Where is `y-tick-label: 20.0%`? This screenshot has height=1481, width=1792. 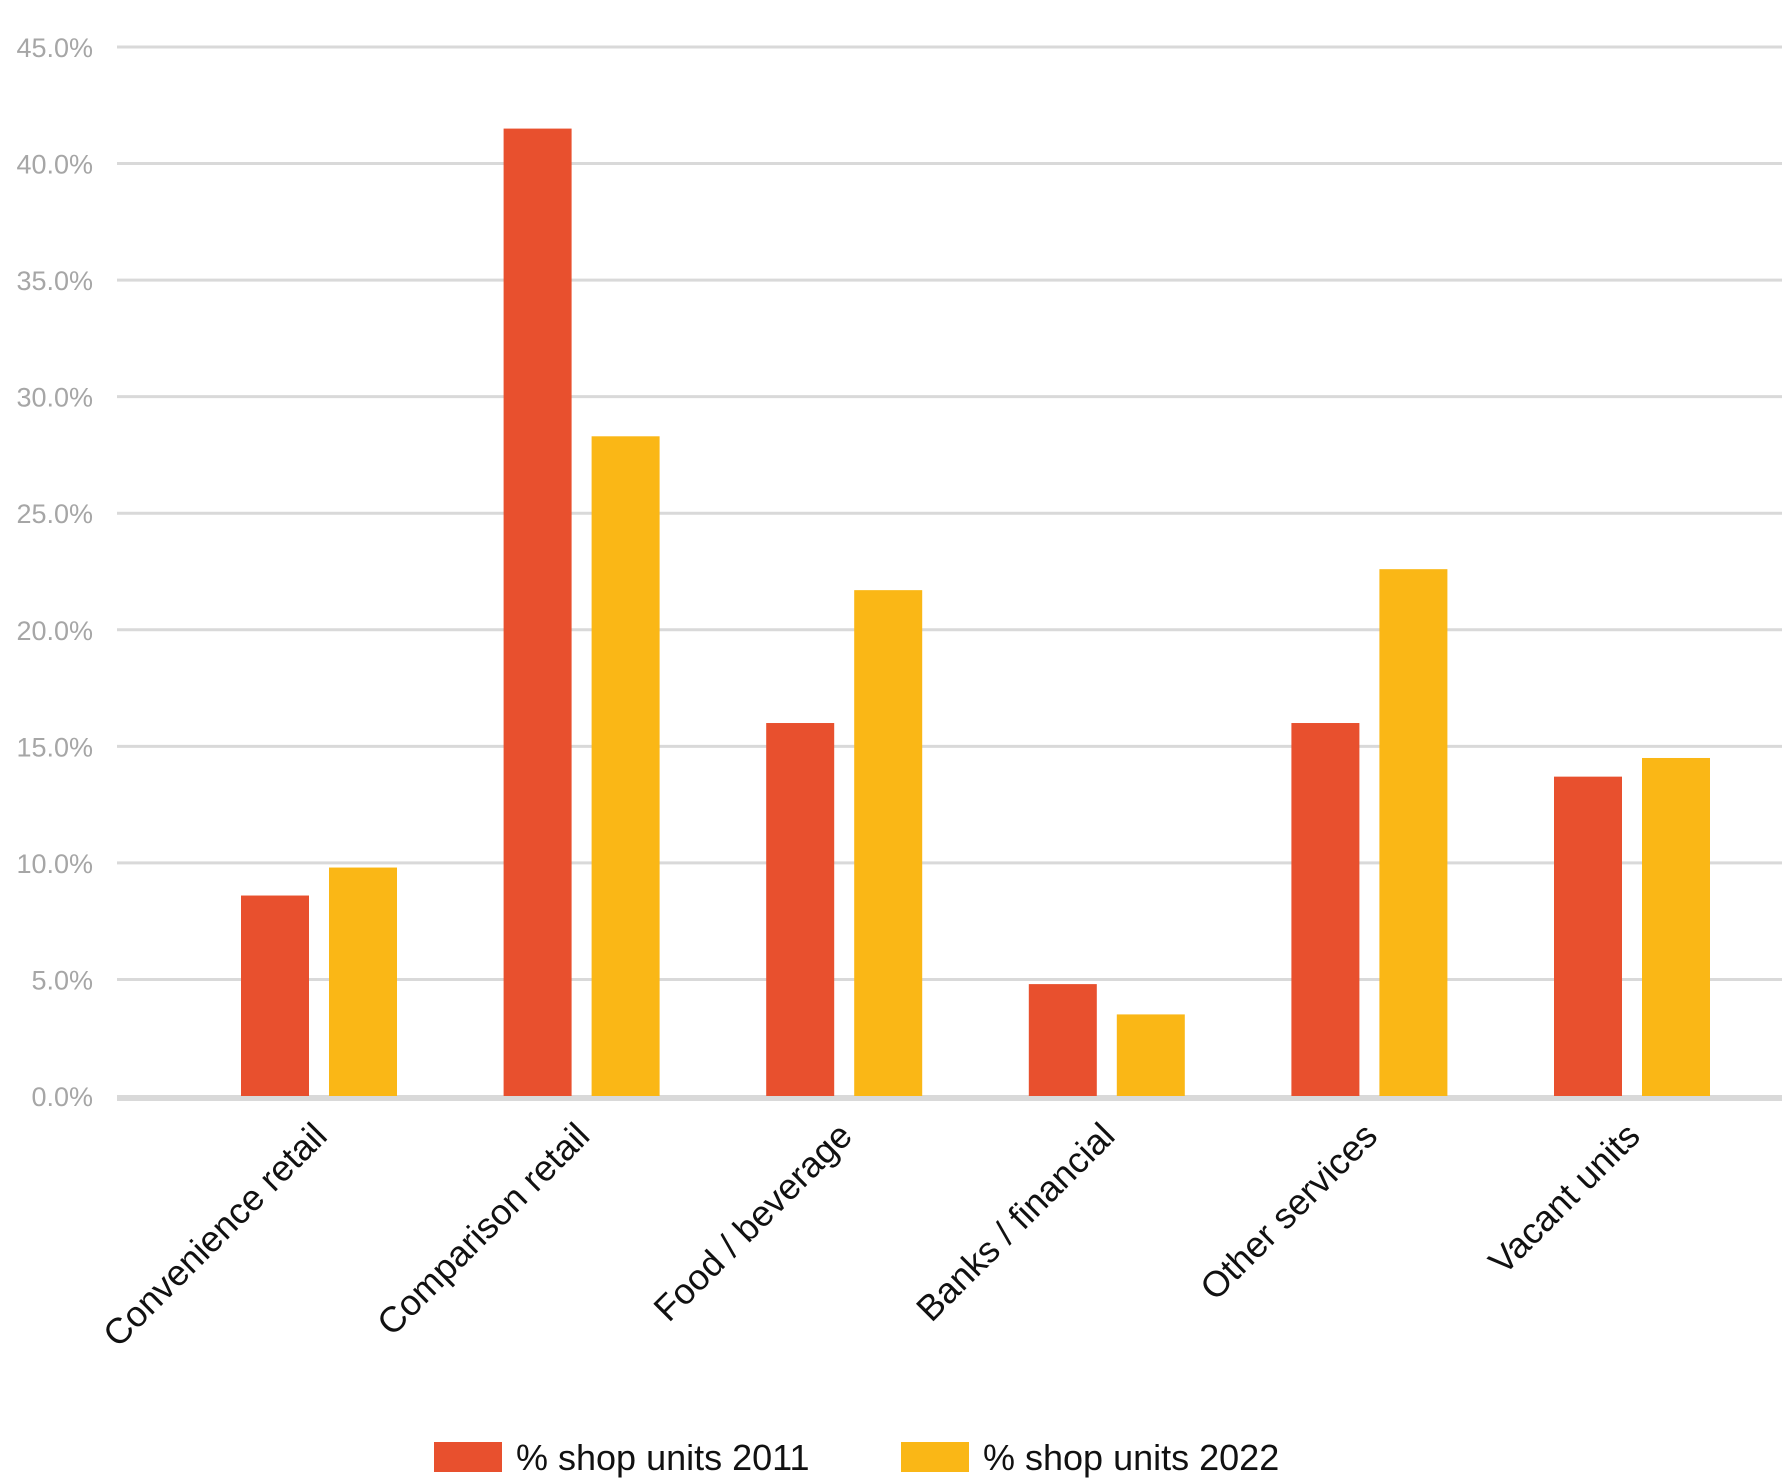 y-tick-label: 20.0% is located at coordinates (54, 631).